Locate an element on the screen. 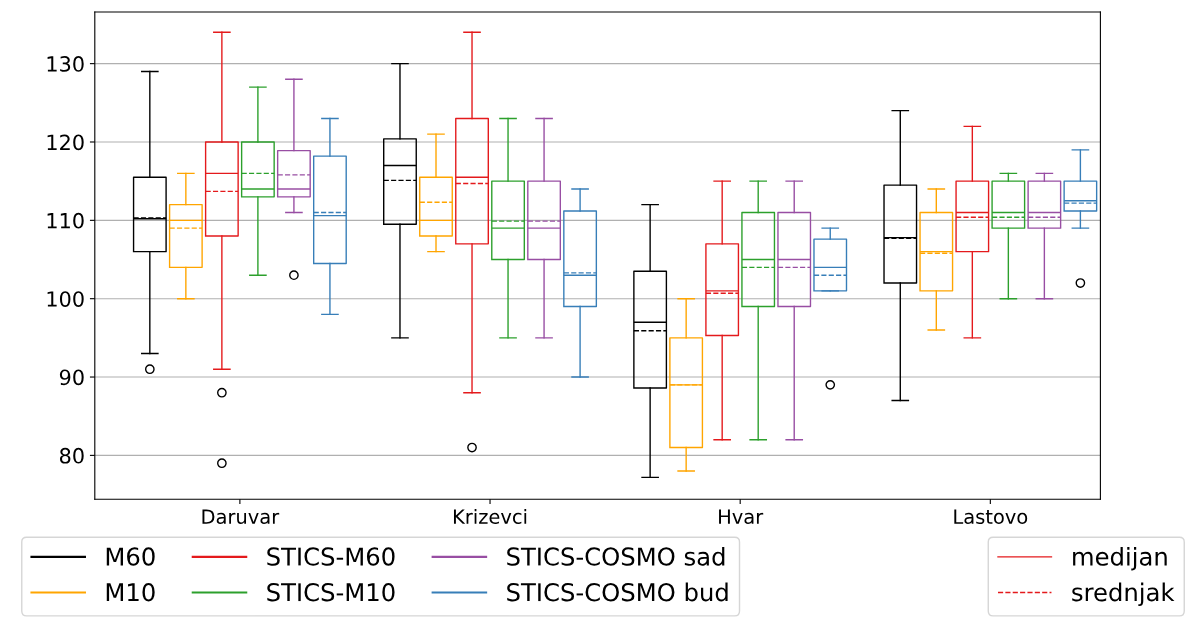 The image size is (1200, 628). legend-label: M10 is located at coordinates (130, 592).